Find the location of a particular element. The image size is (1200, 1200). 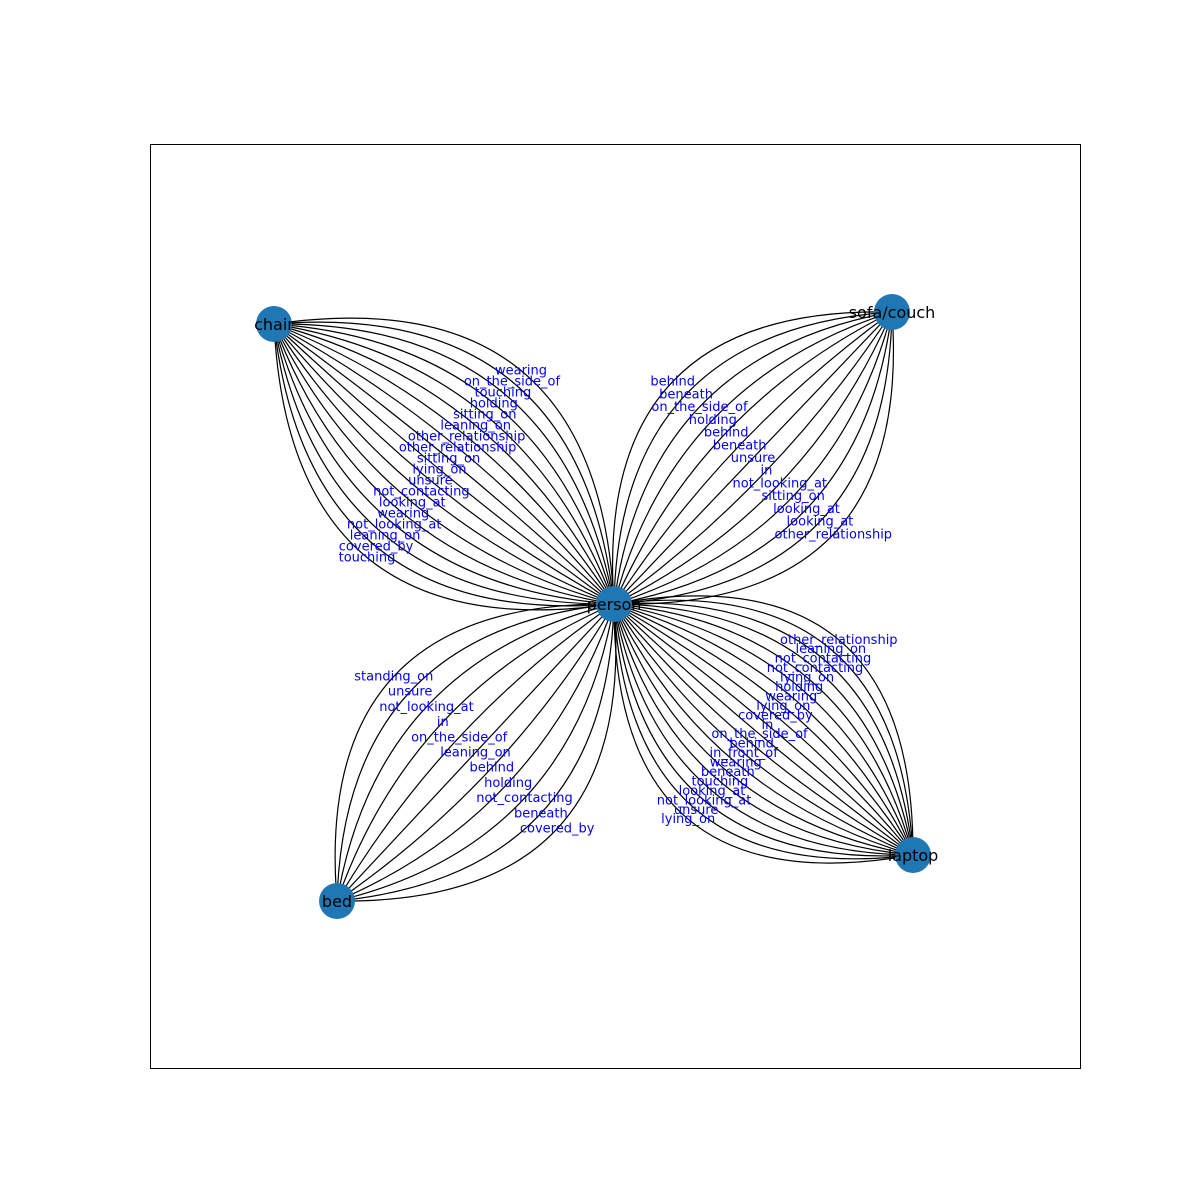

edge-label: lying_on is located at coordinates (688, 819).